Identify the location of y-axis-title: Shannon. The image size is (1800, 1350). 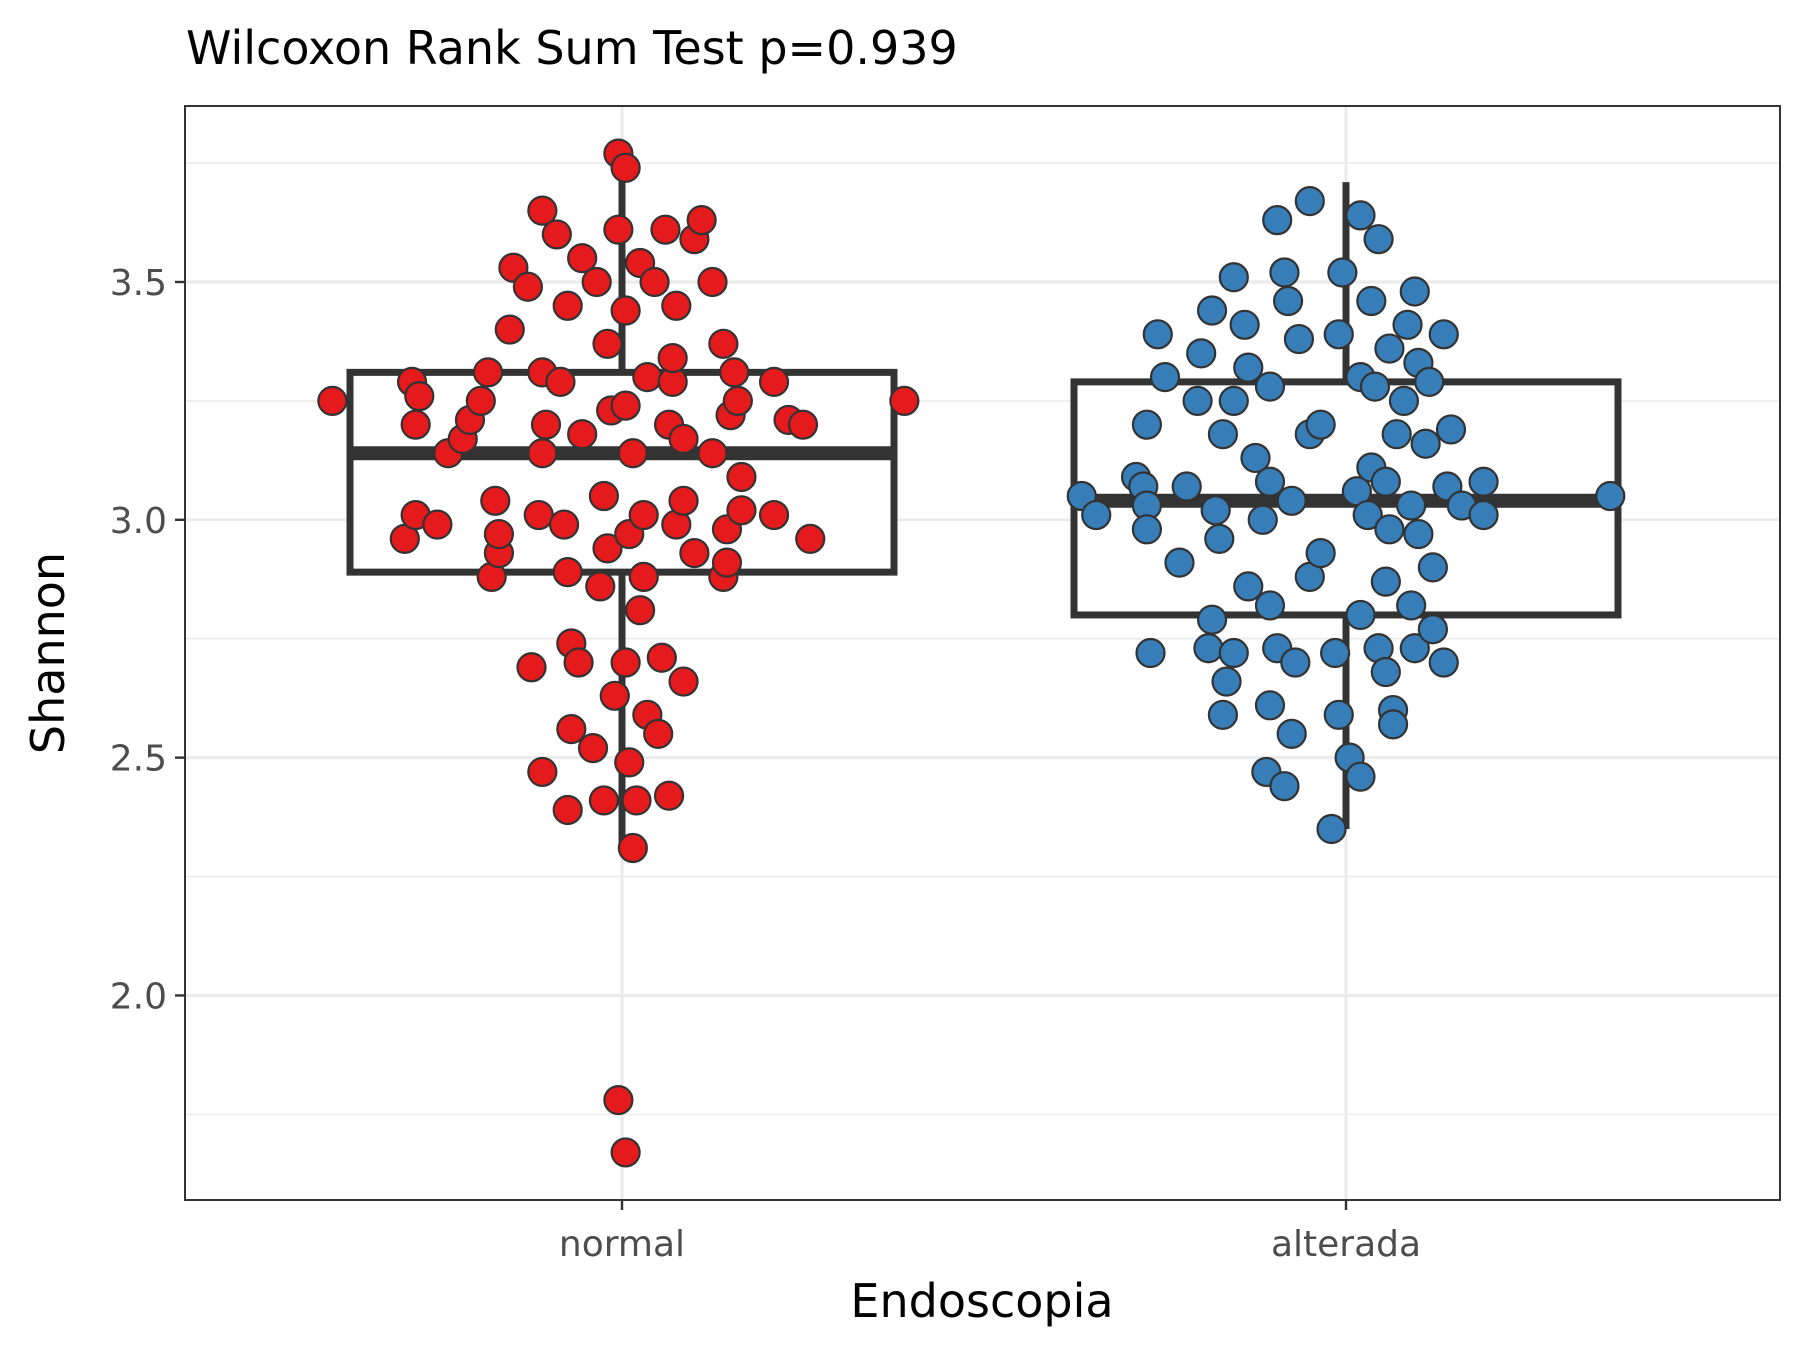
(48, 653).